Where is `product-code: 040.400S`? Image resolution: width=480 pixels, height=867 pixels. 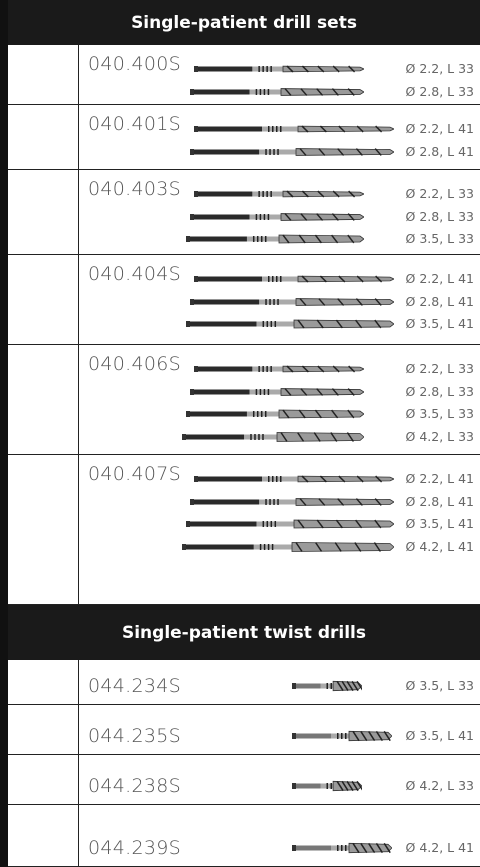 product-code: 040.400S is located at coordinates (135, 64).